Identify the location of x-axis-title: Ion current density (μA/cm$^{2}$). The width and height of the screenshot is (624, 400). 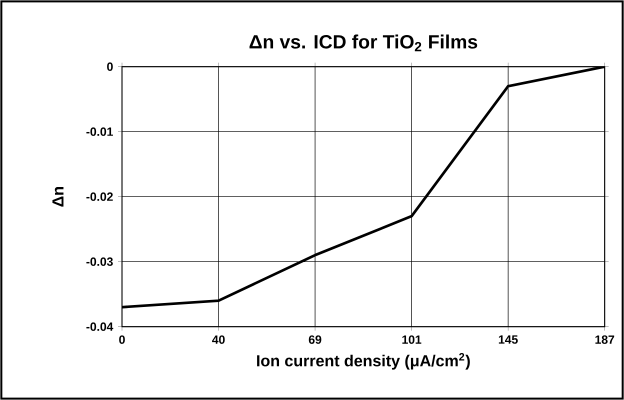
(363, 361).